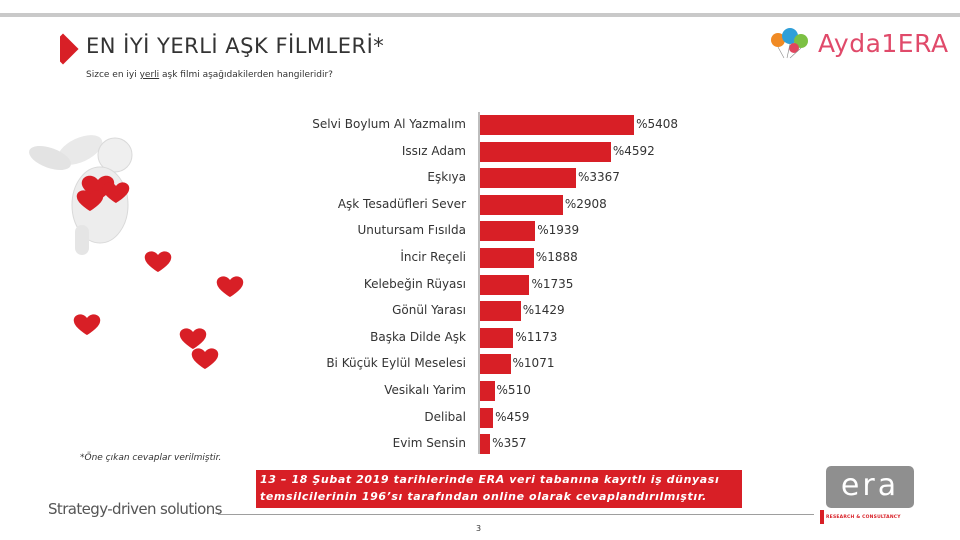  I want to click on bar-value-label: %357, so click(509, 443).